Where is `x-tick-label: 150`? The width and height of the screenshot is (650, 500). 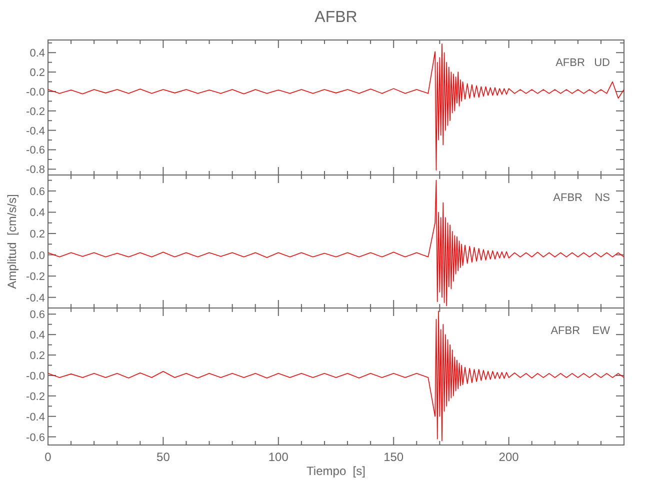 x-tick-label: 150 is located at coordinates (394, 457).